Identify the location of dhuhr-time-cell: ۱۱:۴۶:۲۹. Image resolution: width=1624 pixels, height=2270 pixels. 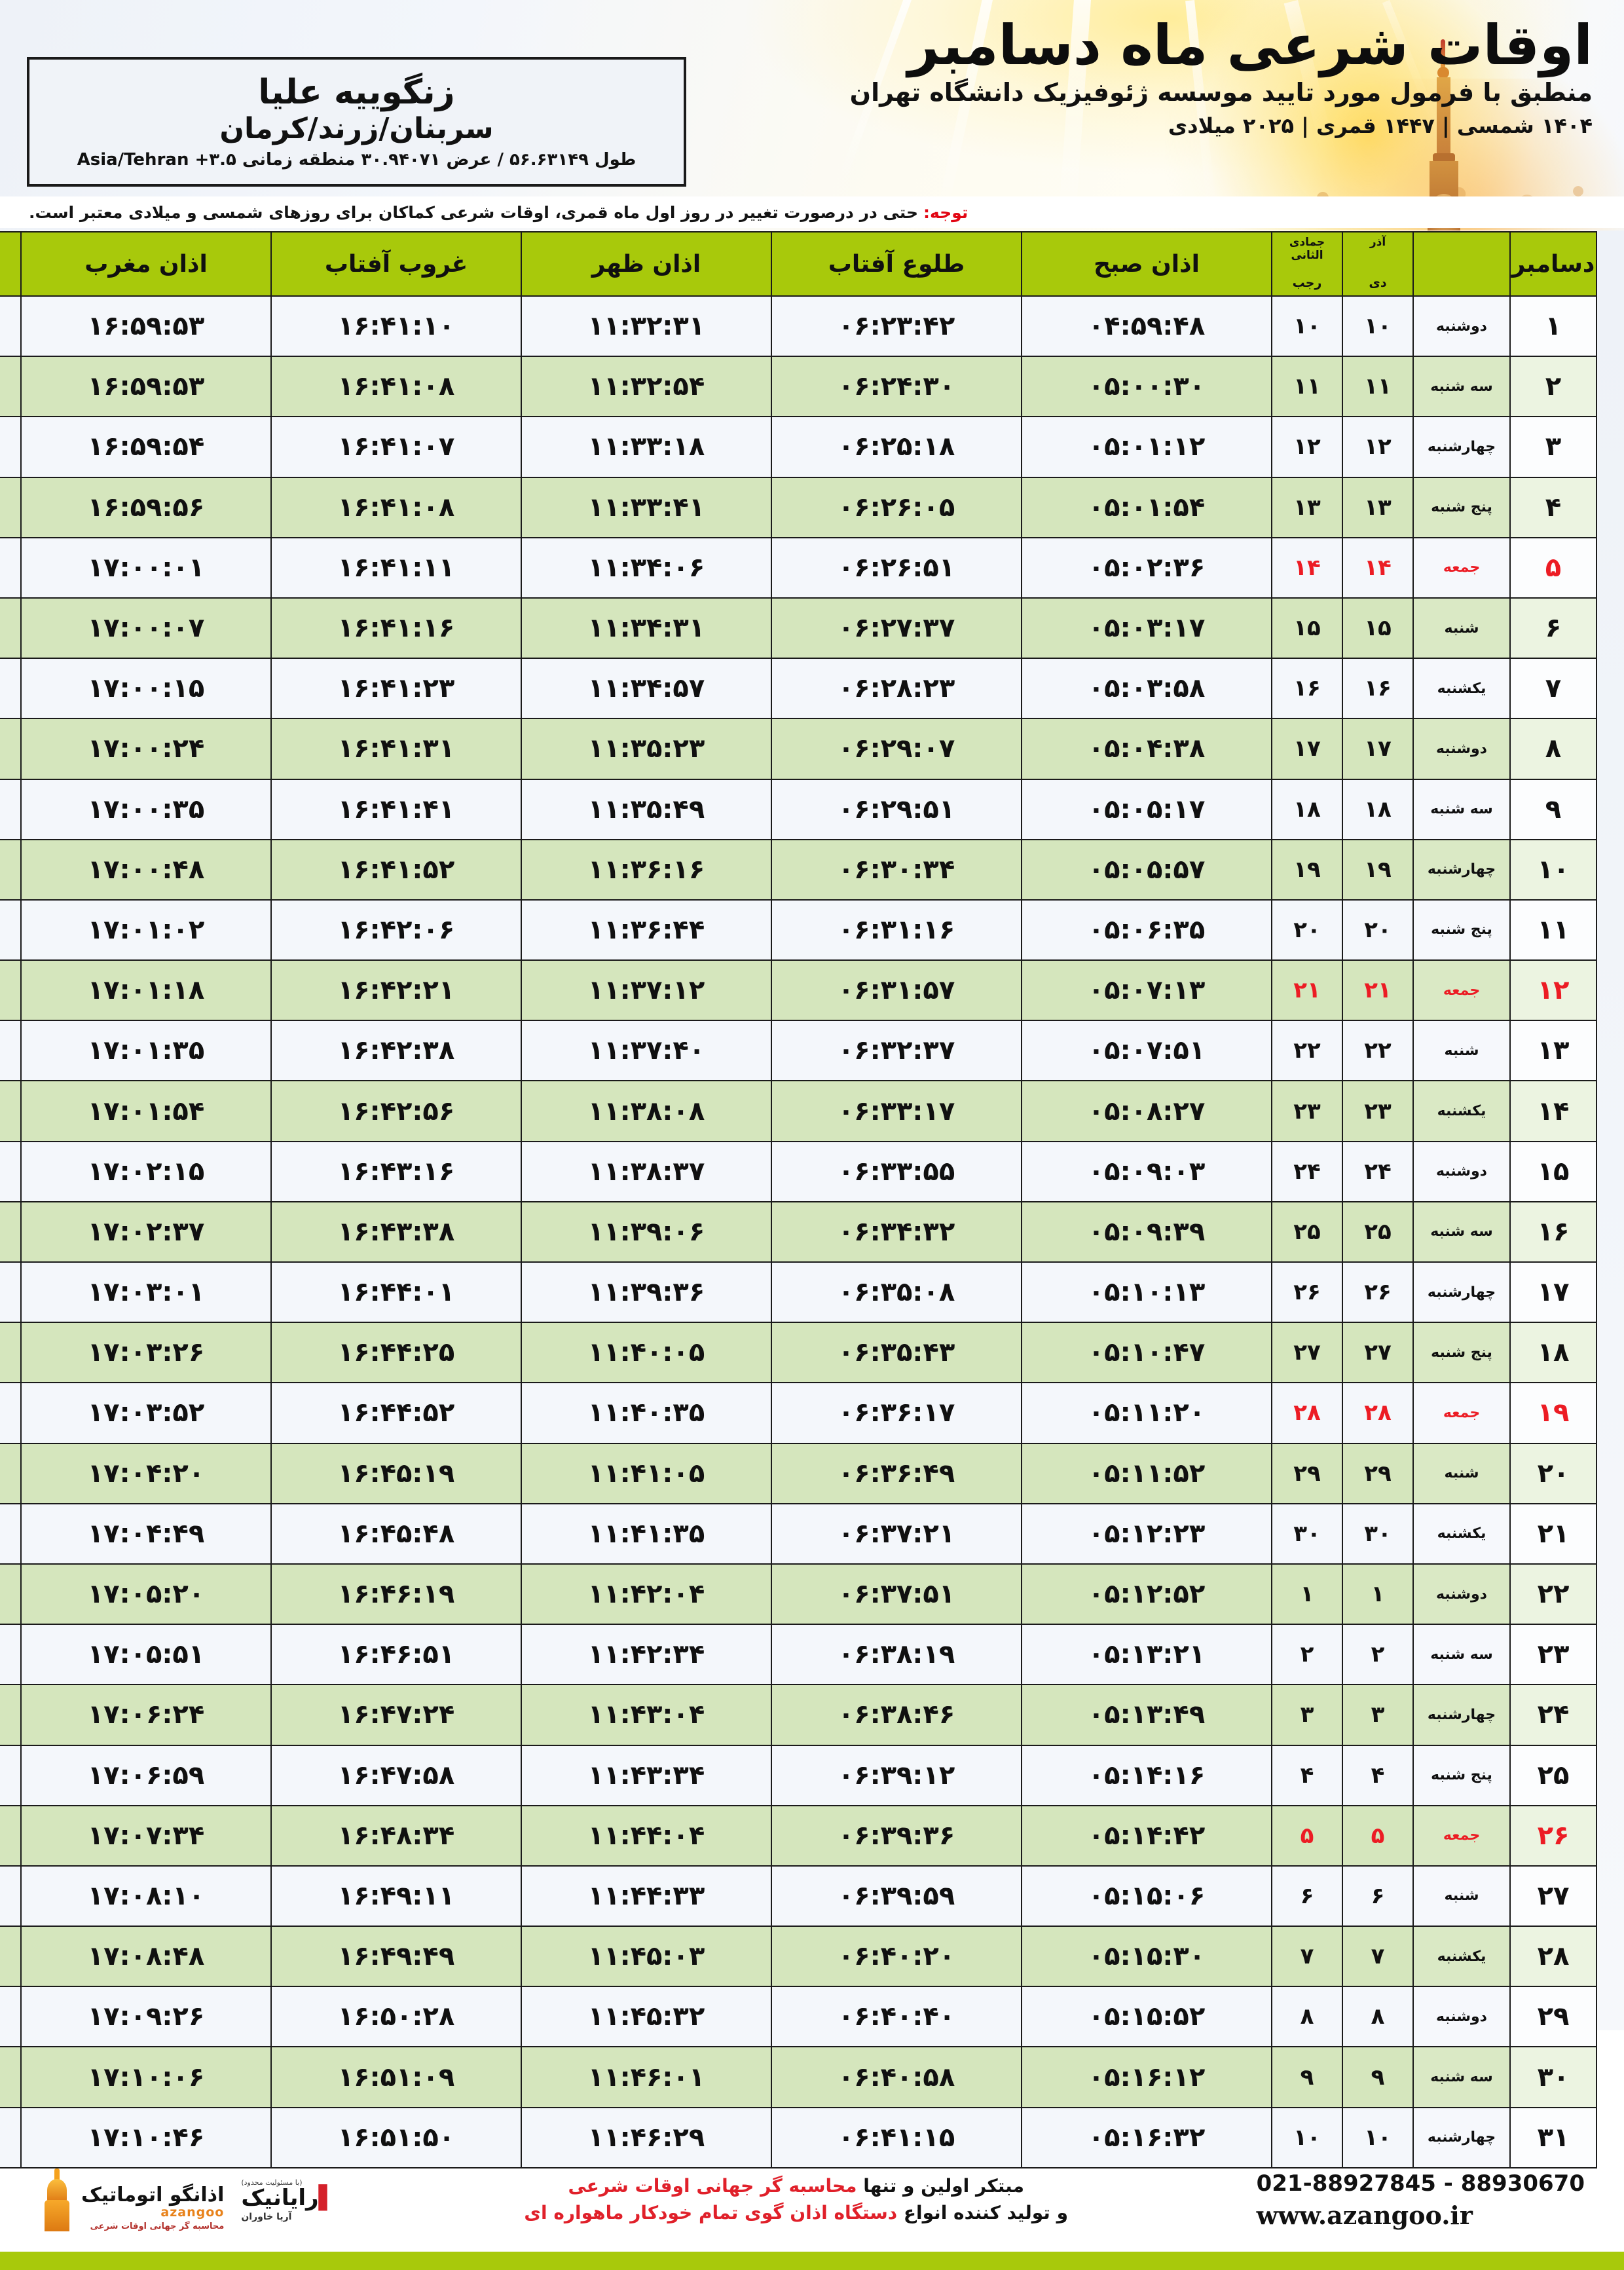
(646, 2137).